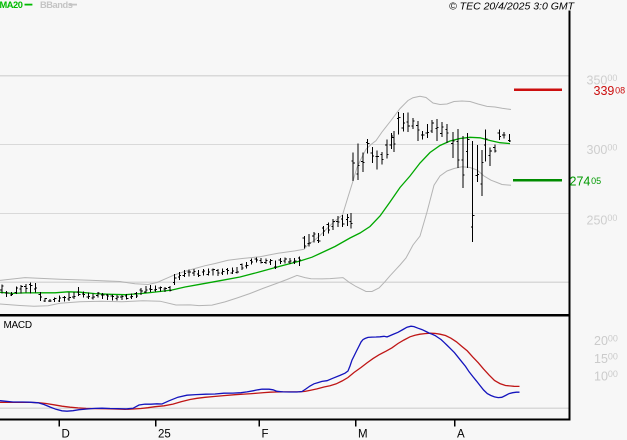  Describe the element at coordinates (11, 5) in the screenshot. I see `svg-text: MA20` at that location.